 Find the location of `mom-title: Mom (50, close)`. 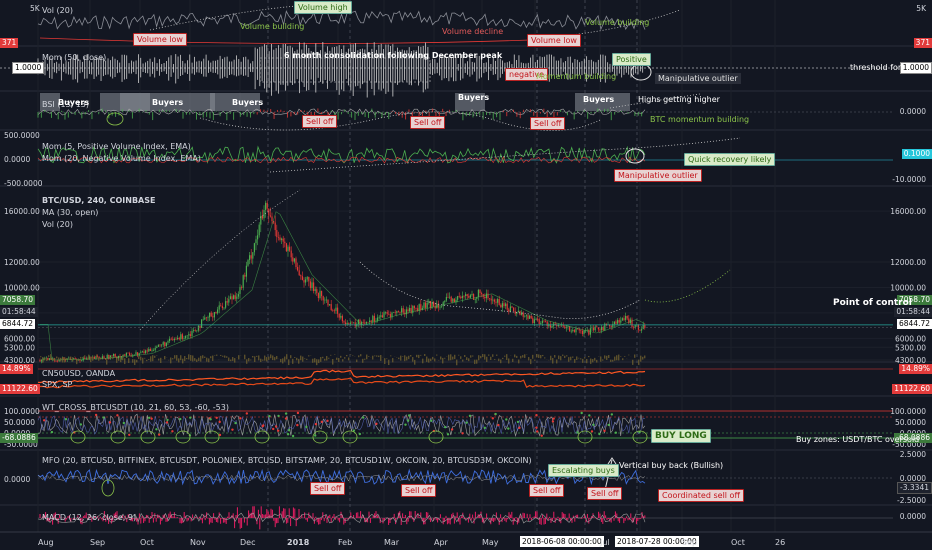

mom-title: Mom (50, close) is located at coordinates (74, 57).